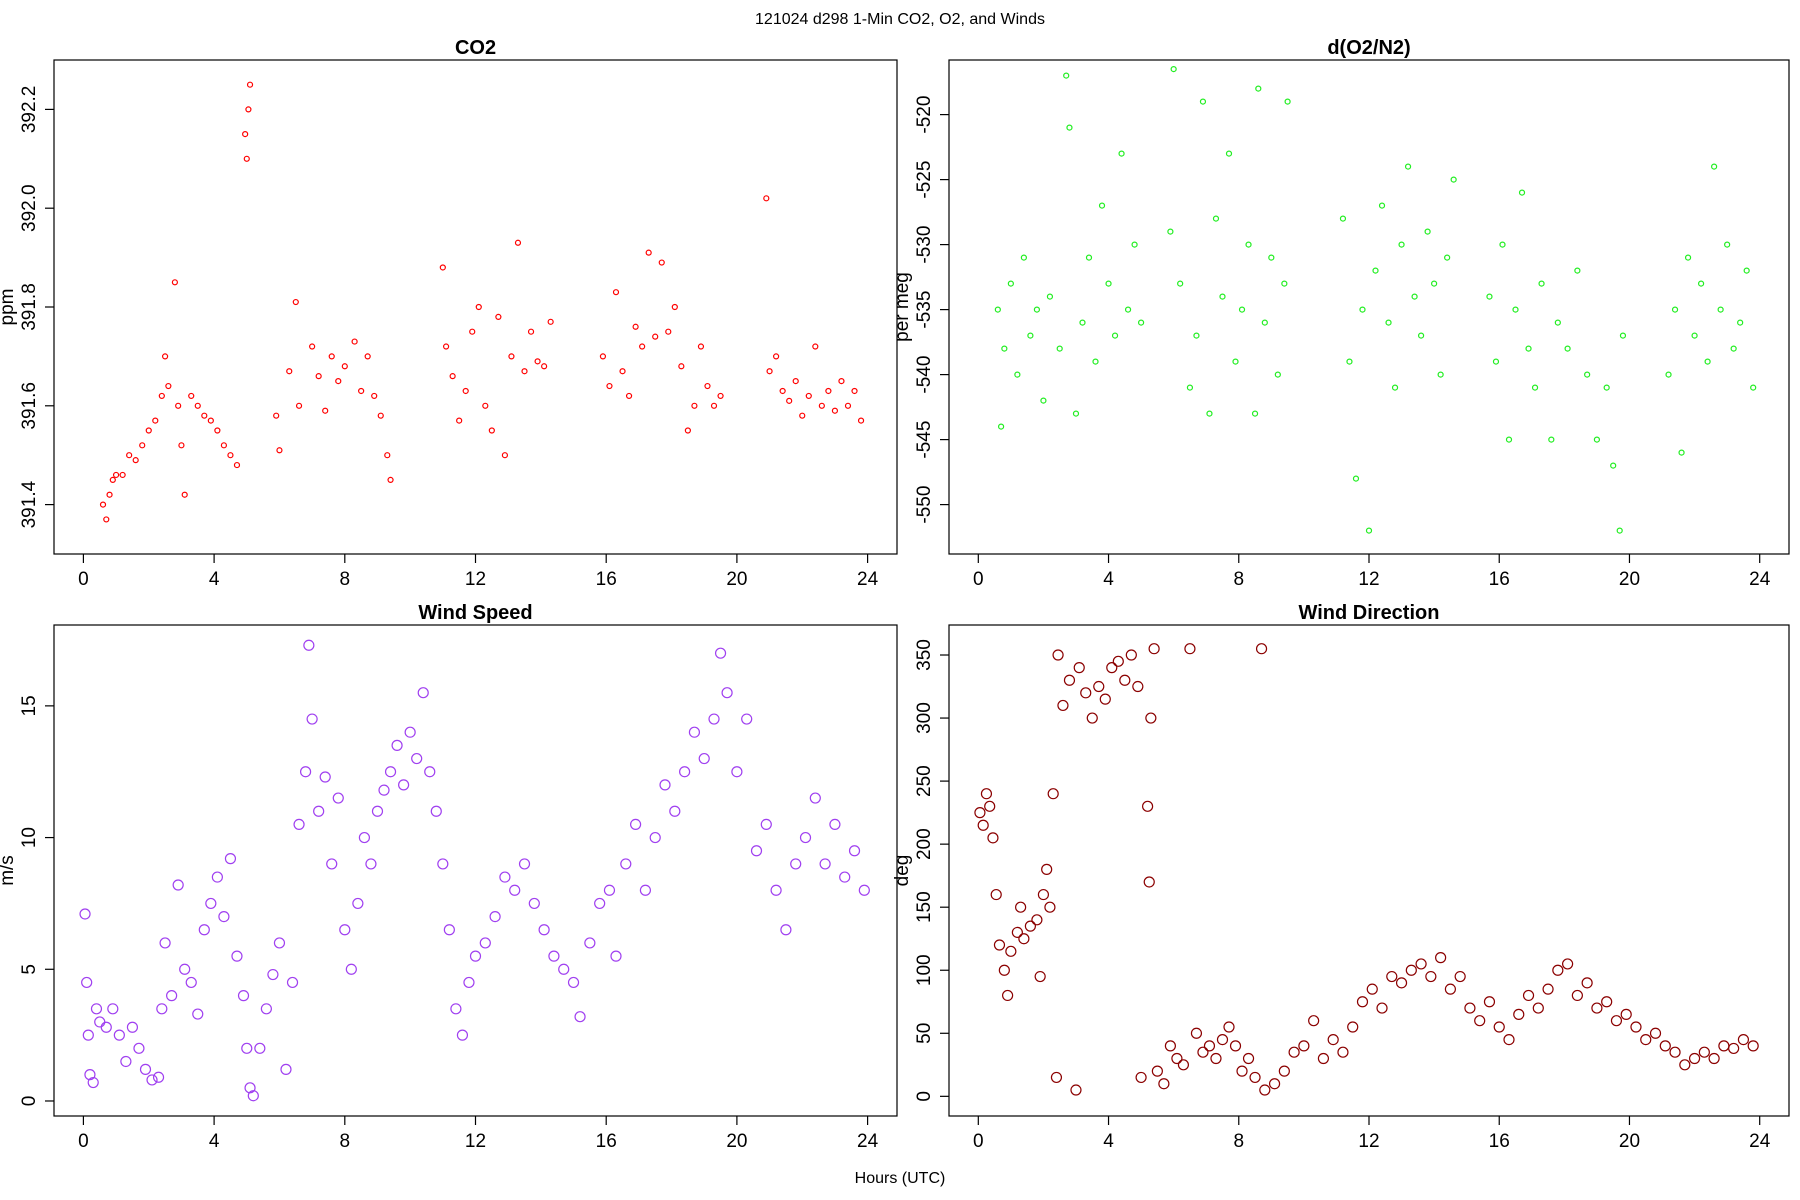  Describe the element at coordinates (902, 307) in the screenshot. I see `y-axis-label: per meg` at that location.